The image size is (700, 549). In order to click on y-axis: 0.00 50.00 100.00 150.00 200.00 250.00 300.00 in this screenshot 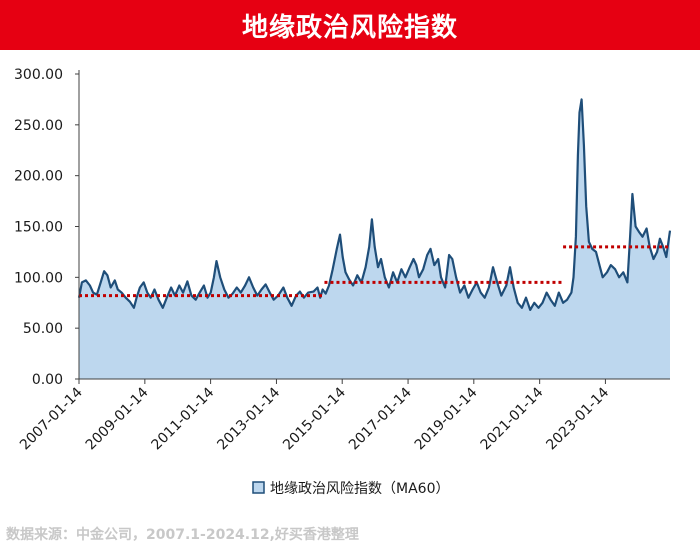, I will do `click(46, 227)`.